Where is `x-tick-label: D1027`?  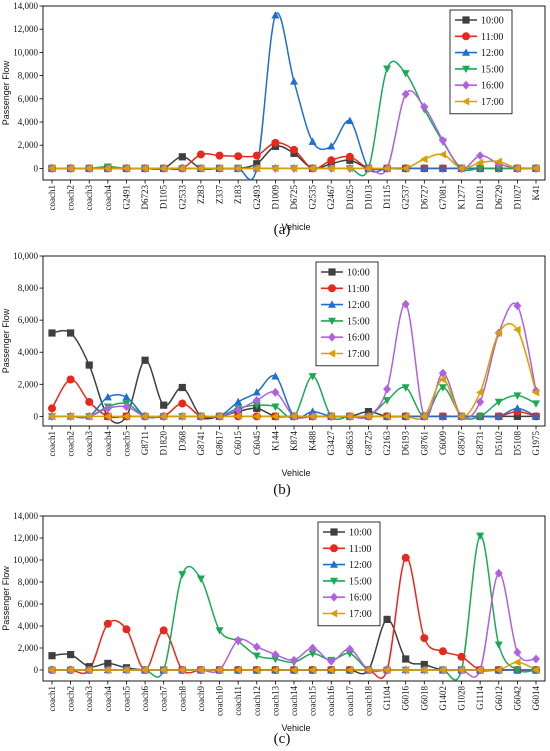
x-tick-label: D1027 is located at coordinates (517, 197).